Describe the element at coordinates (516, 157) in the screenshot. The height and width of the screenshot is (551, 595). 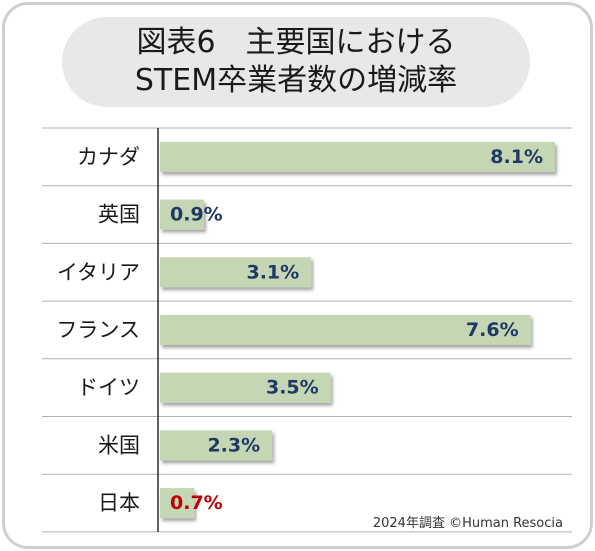
I see `value-label: 8.1%` at that location.